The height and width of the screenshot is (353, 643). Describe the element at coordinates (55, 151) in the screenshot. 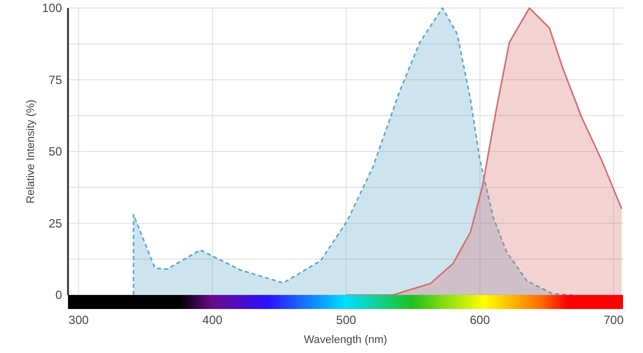

I see `y-tick-label: 50` at that location.